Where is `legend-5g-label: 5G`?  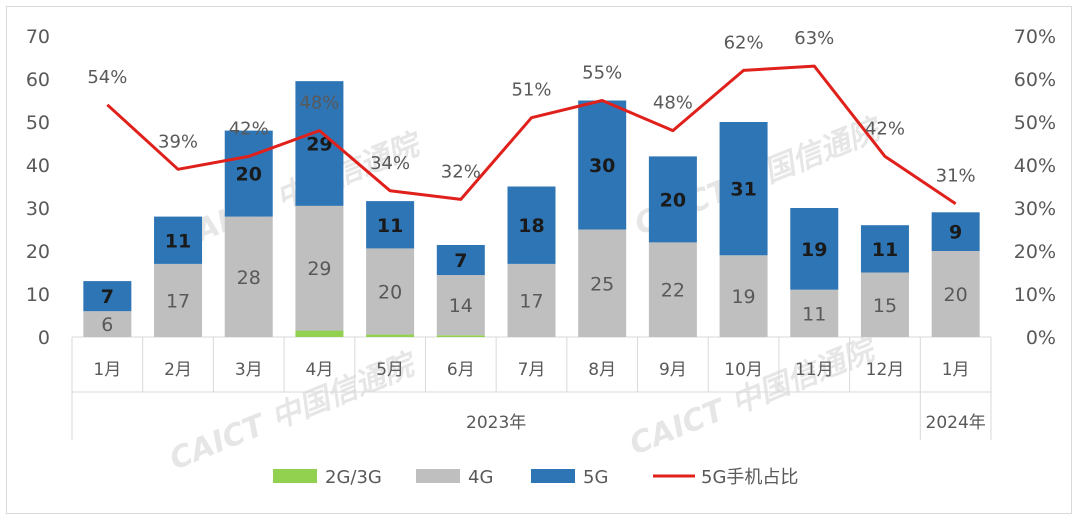 legend-5g-label: 5G is located at coordinates (595, 477).